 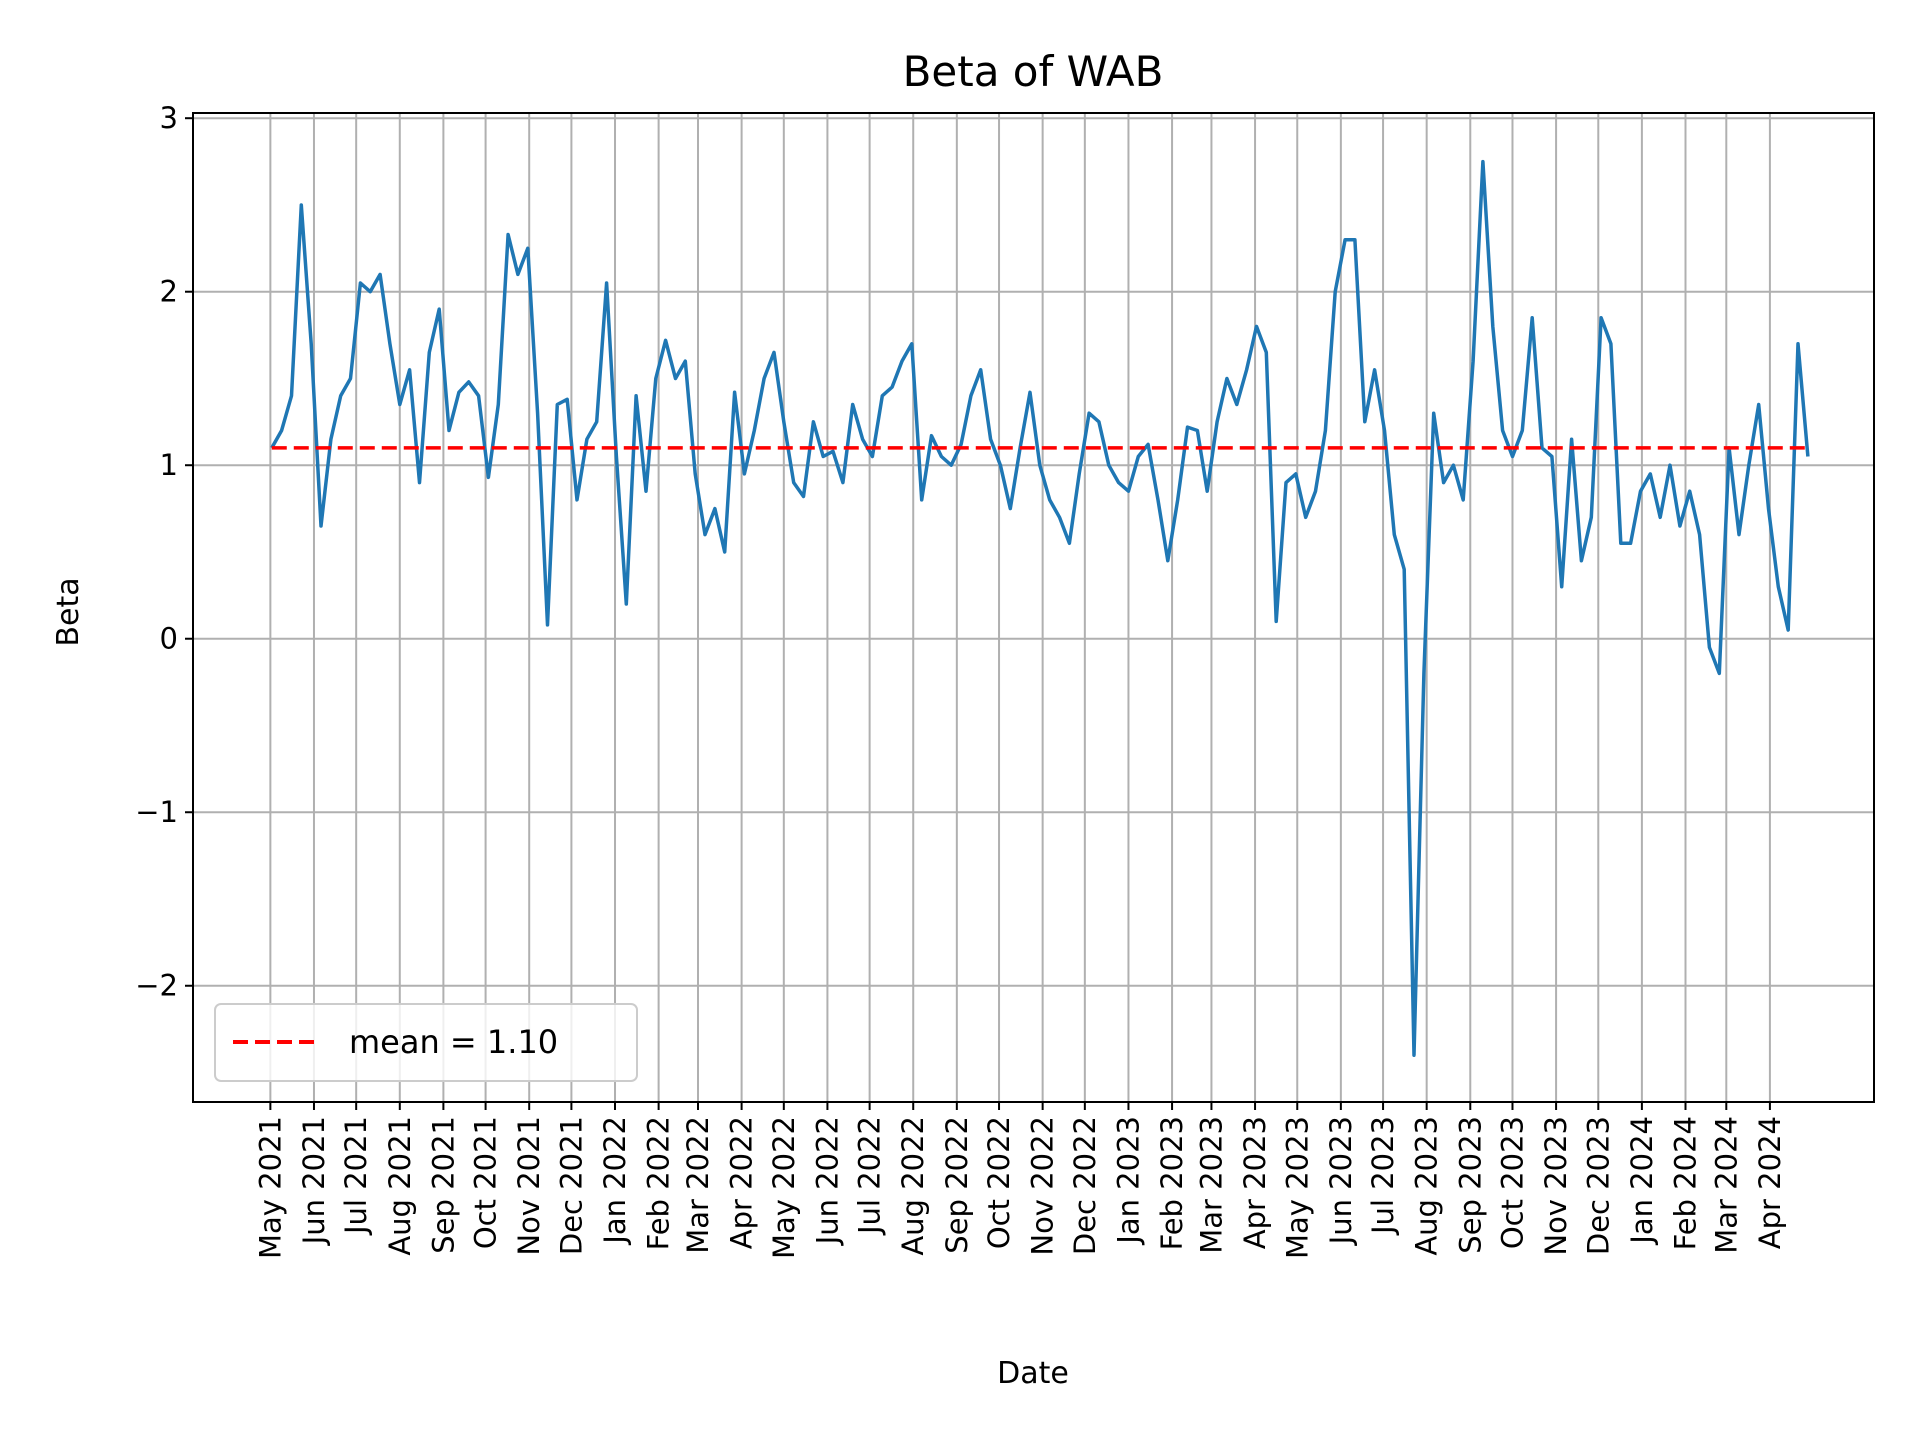 I want to click on x-tick-label: Mar 2022, so click(x=698, y=1185).